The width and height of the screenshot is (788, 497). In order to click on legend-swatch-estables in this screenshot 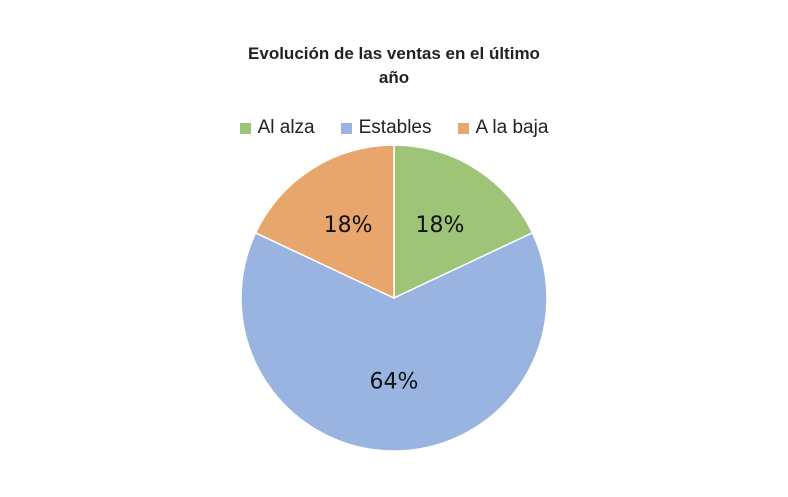, I will do `click(346, 128)`.